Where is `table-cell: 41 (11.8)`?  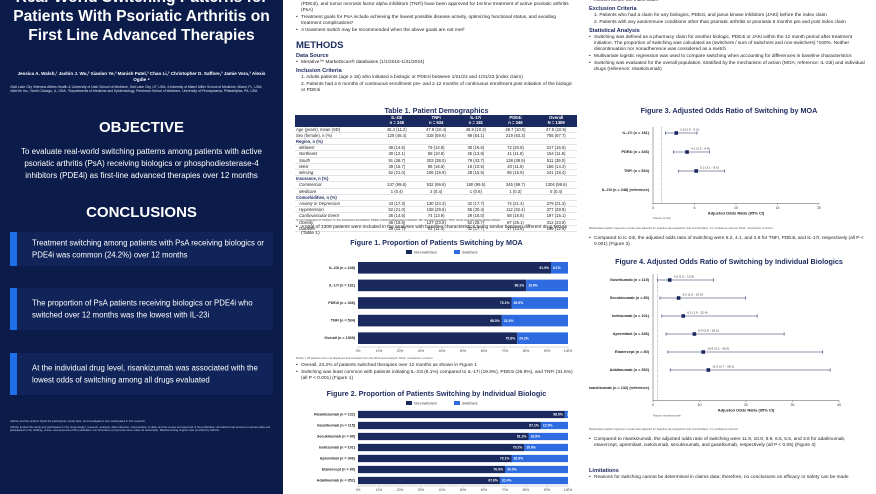 table-cell: 41 (11.8) is located at coordinates (515, 154).